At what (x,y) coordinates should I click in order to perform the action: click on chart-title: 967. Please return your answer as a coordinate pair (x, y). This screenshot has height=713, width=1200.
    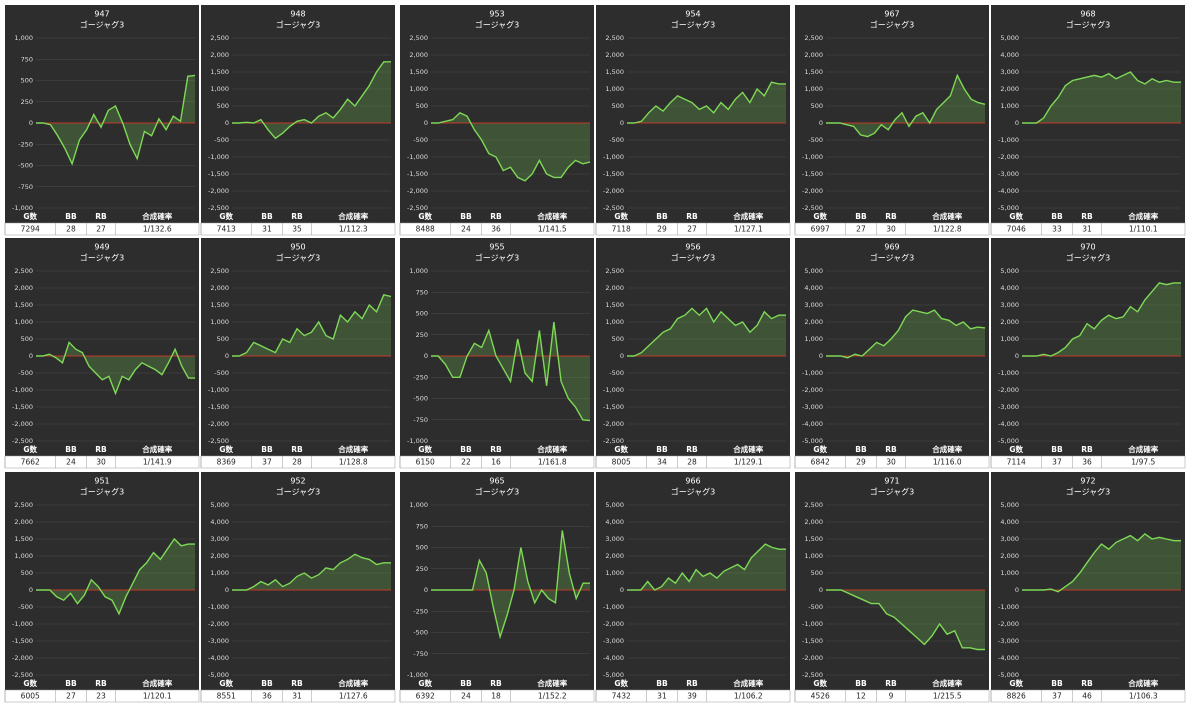
    Looking at the image, I should click on (891, 14).